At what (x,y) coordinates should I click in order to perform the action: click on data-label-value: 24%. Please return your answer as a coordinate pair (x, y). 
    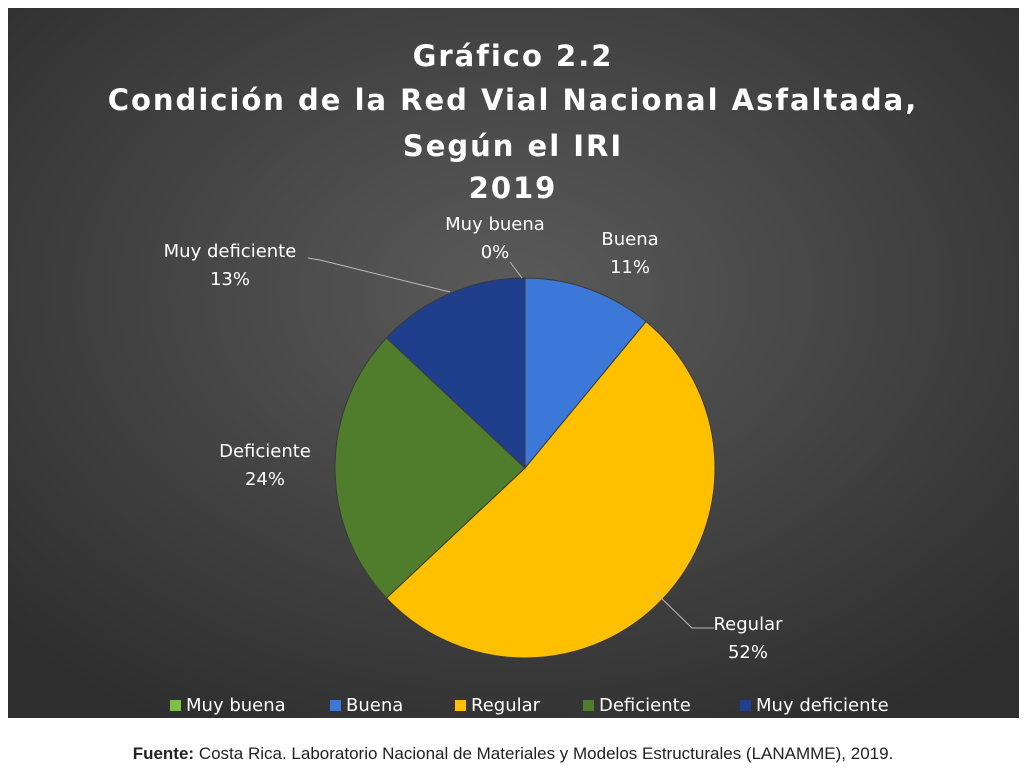
    Looking at the image, I should click on (265, 479).